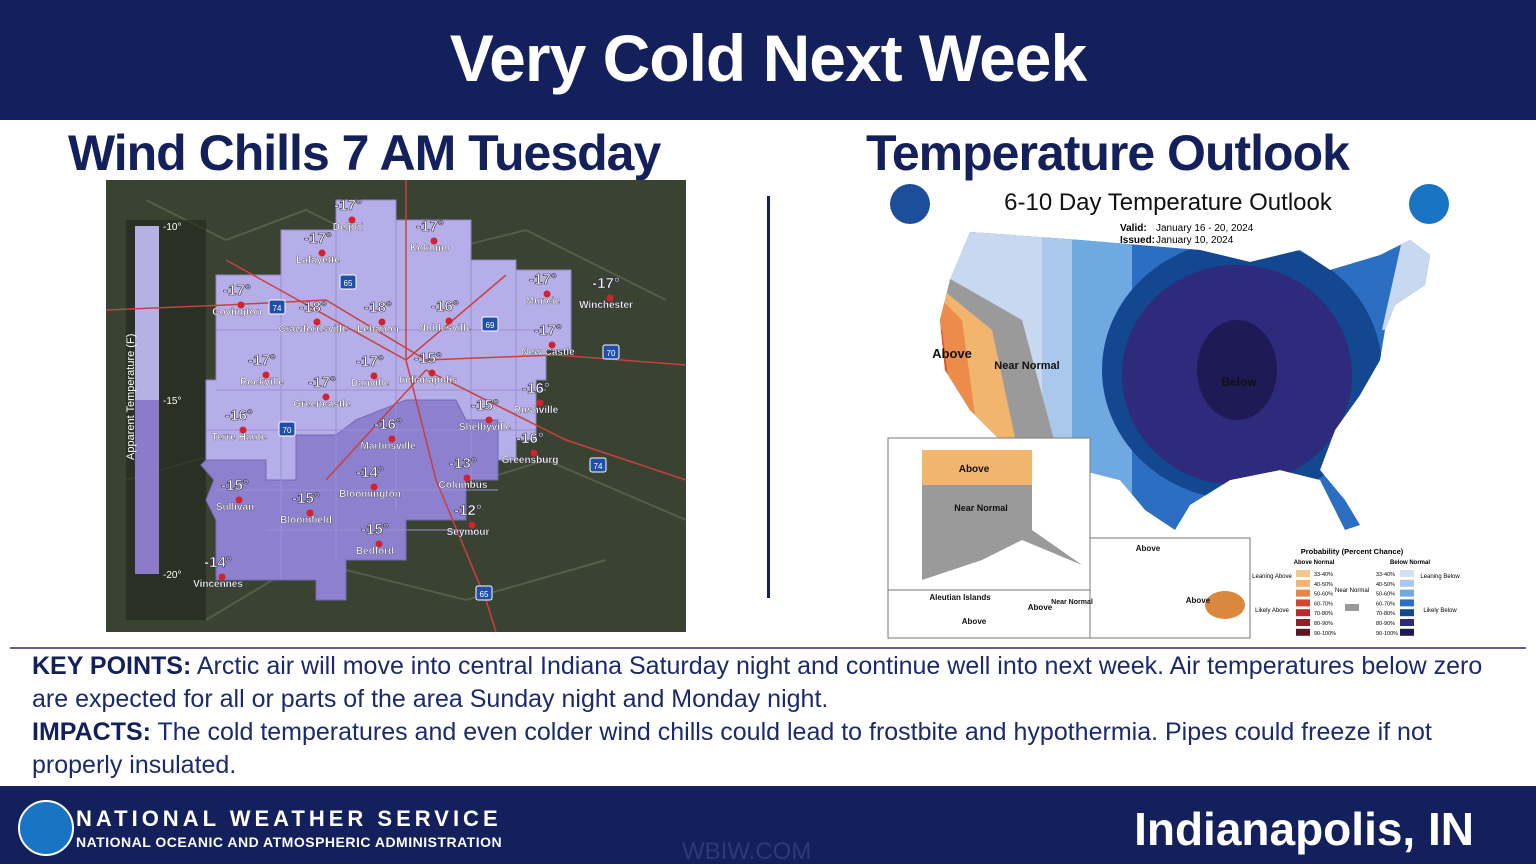  I want to click on hawaii-box, so click(1170, 588).